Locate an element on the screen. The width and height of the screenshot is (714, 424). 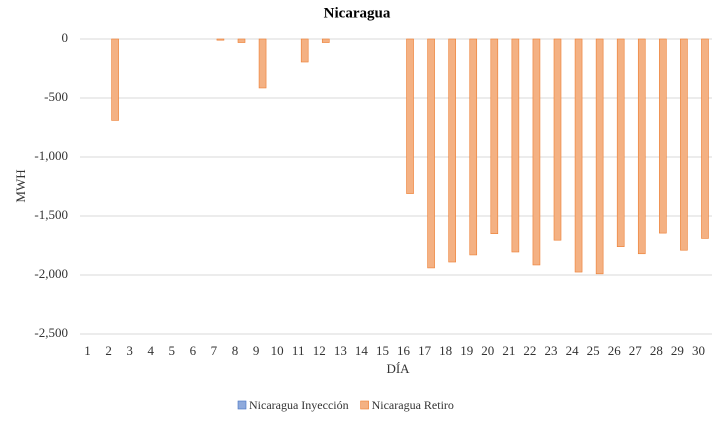
x-tick-label: 24 is located at coordinates (573, 350).